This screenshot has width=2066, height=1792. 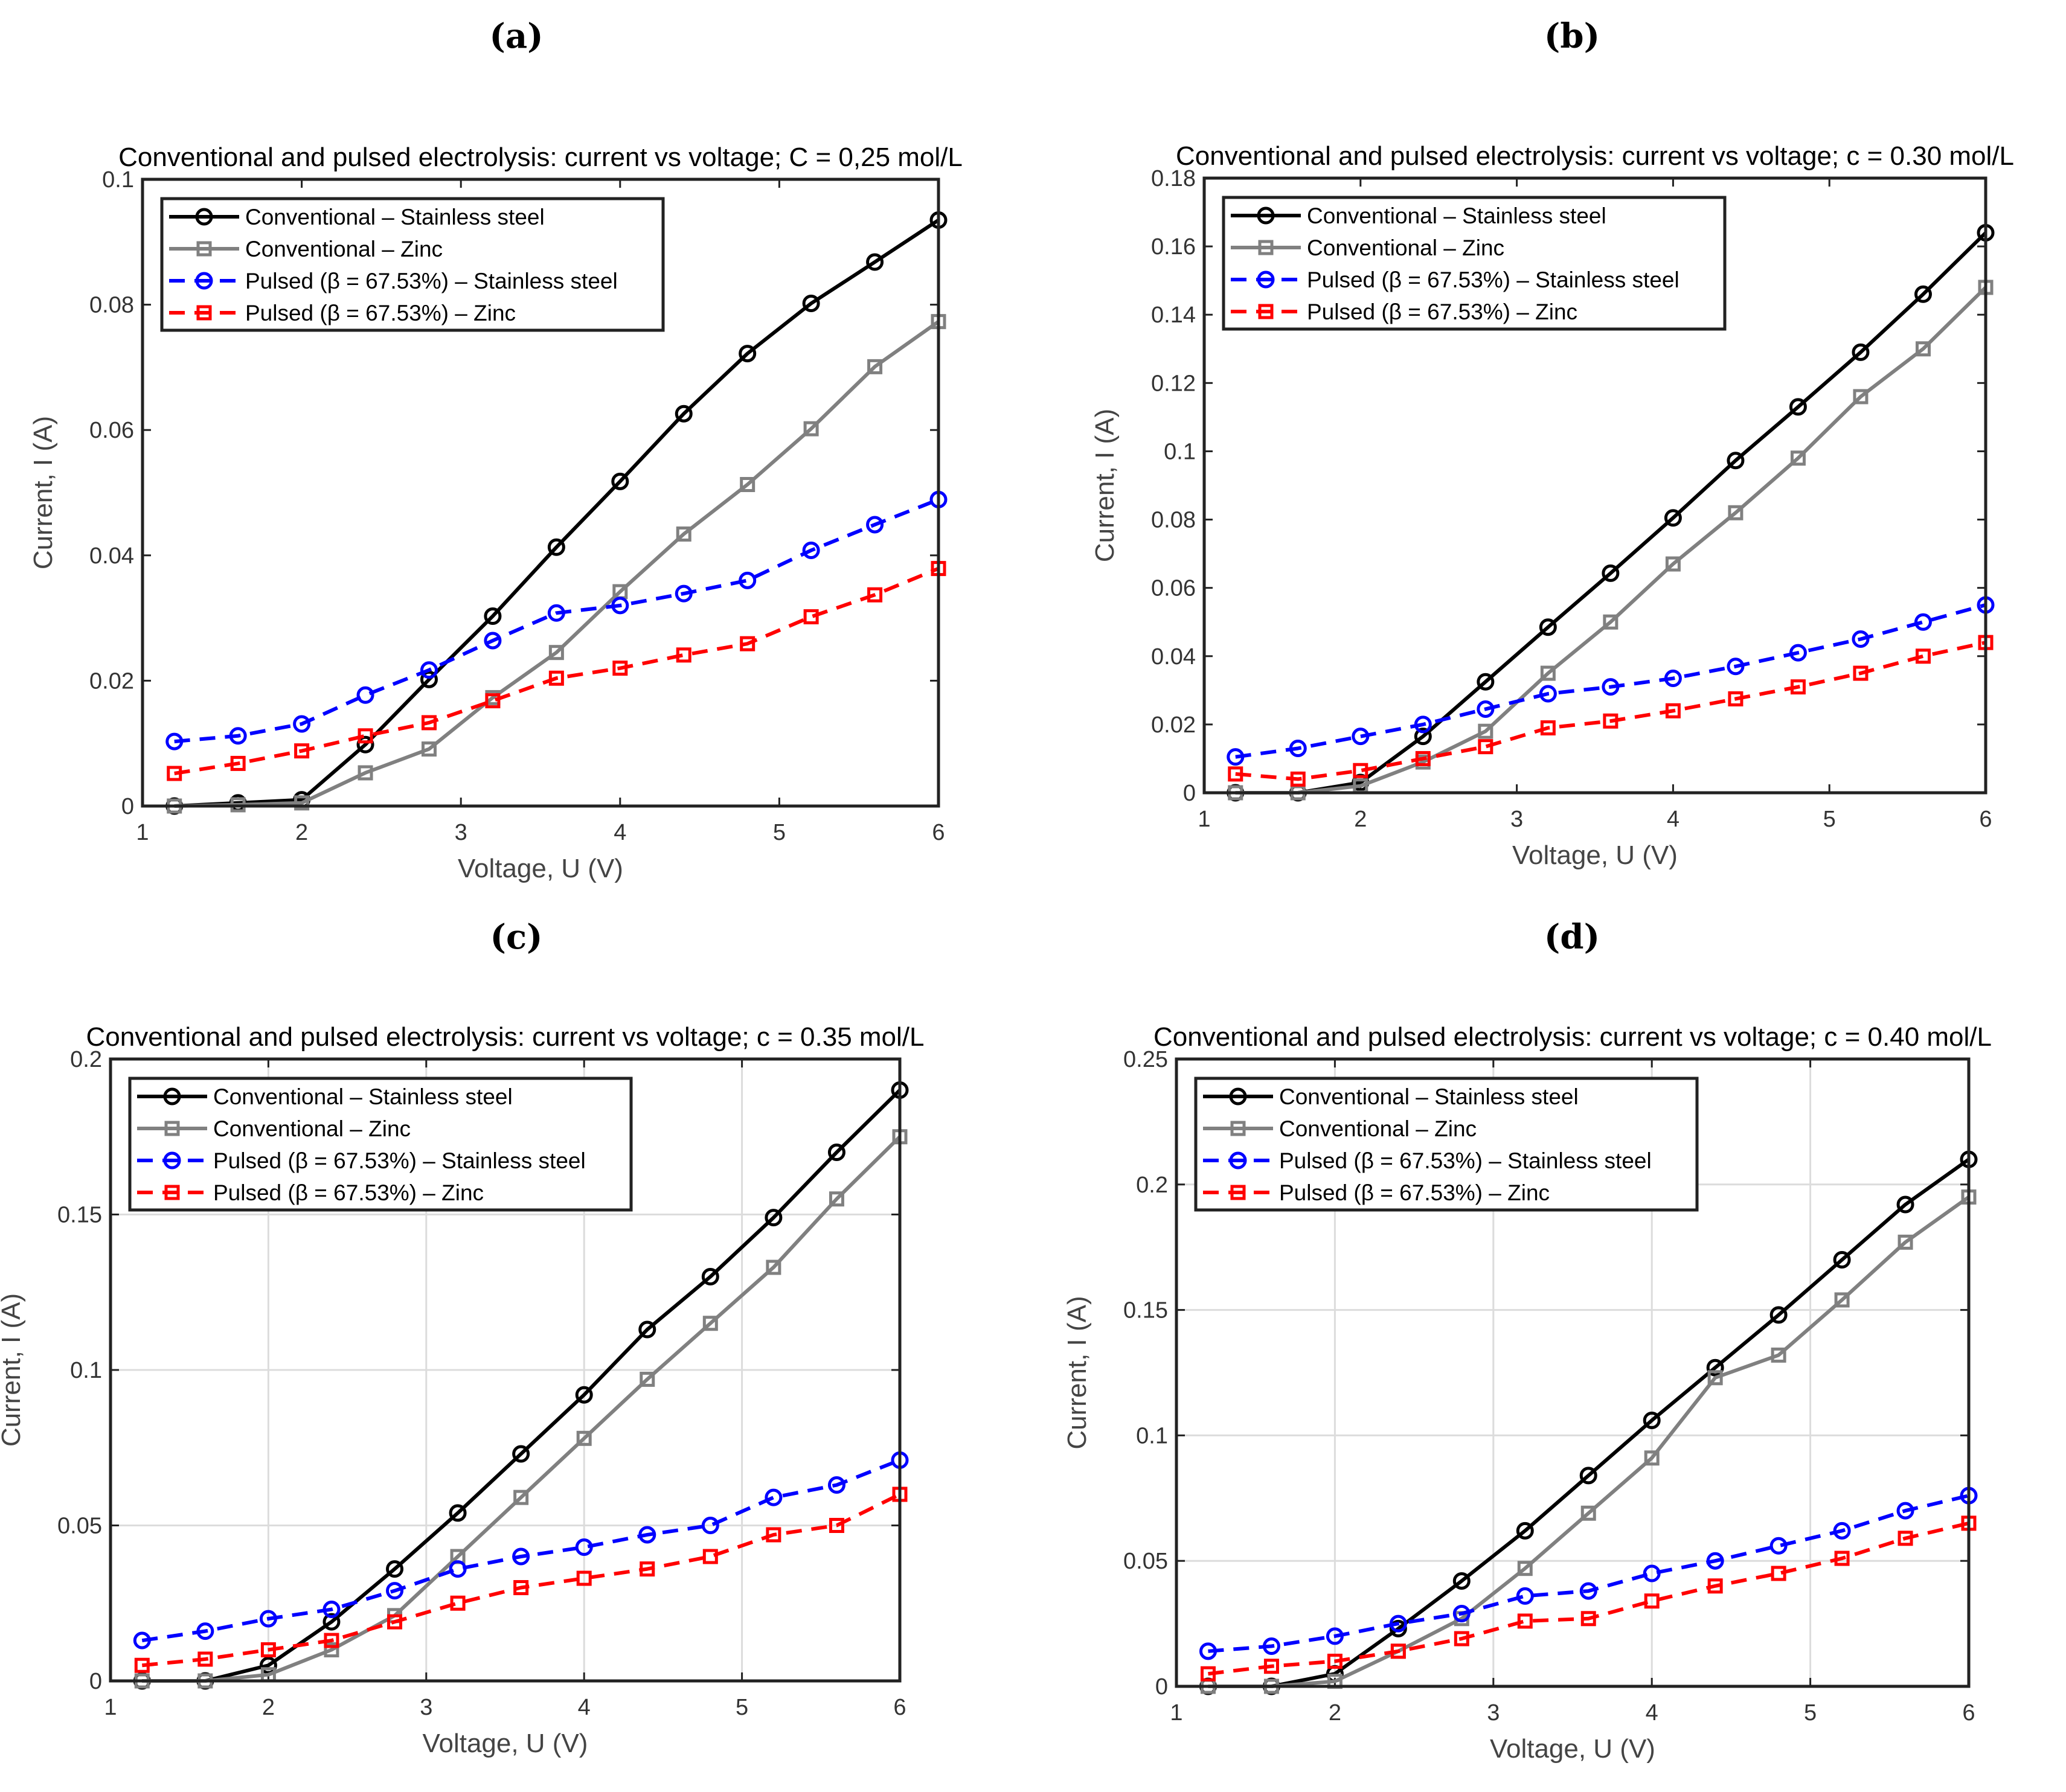 What do you see at coordinates (516, 36) in the screenshot?
I see `panel-label: (a)` at bounding box center [516, 36].